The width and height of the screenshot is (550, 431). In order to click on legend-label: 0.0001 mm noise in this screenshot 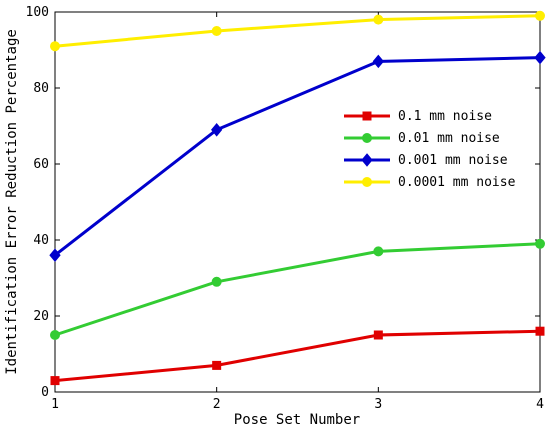, I will do `click(457, 182)`.